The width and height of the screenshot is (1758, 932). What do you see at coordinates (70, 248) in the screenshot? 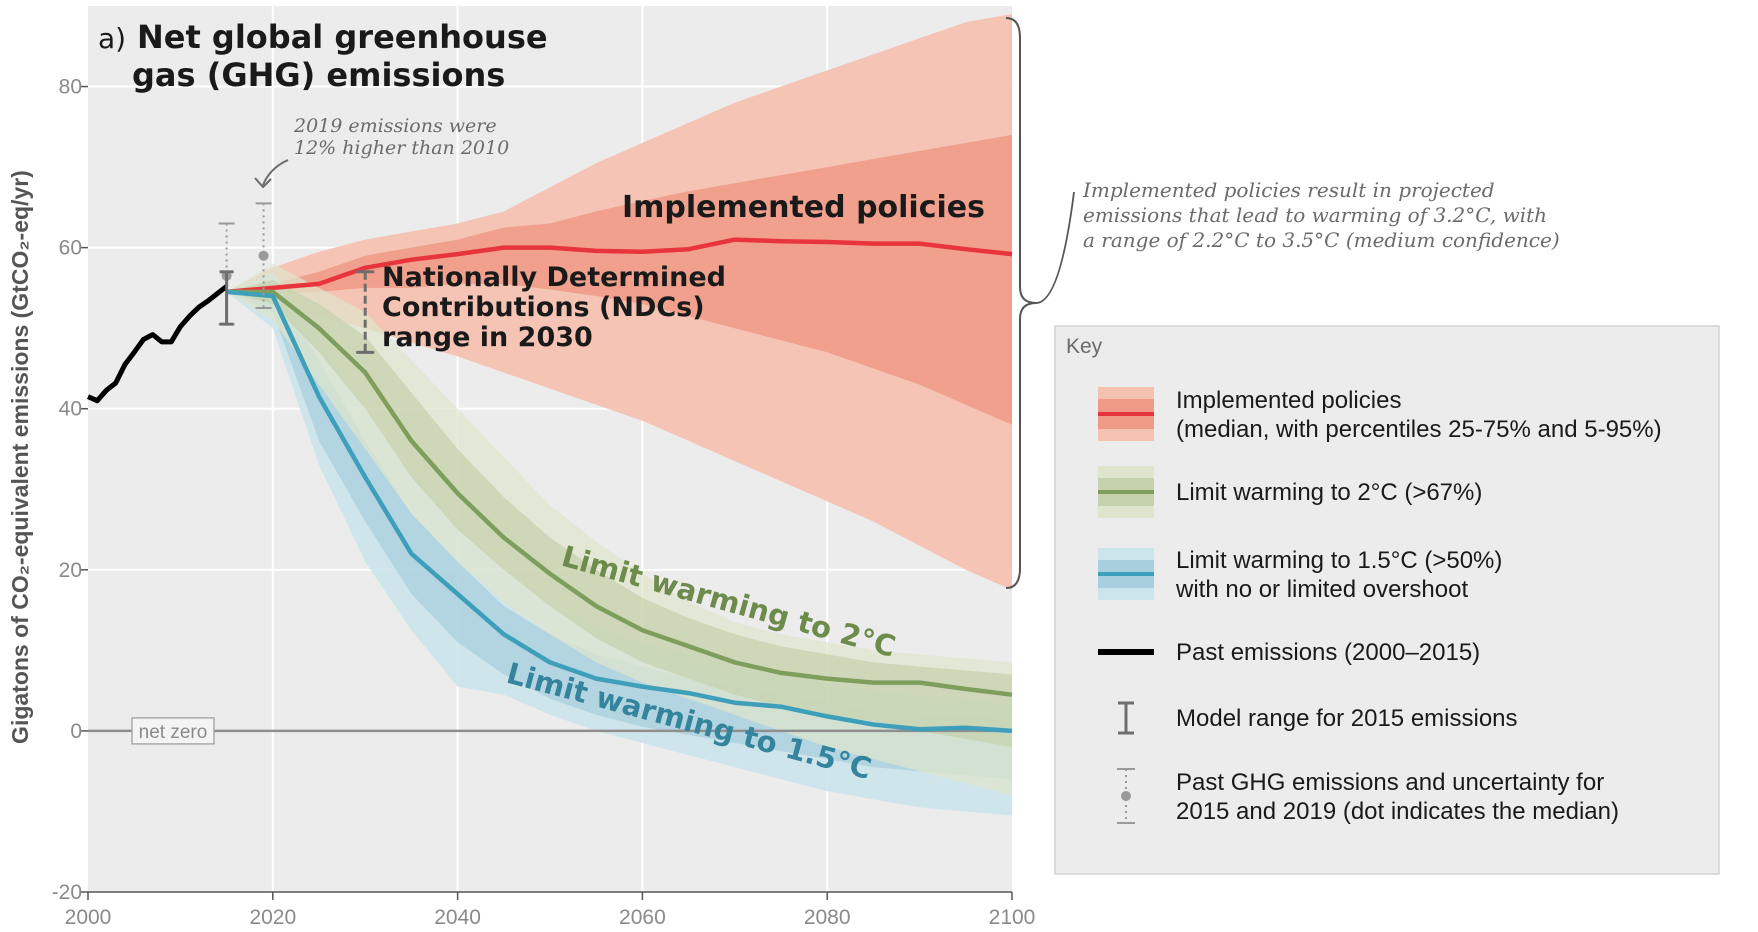
I see `y-tick-label: 60` at bounding box center [70, 248].